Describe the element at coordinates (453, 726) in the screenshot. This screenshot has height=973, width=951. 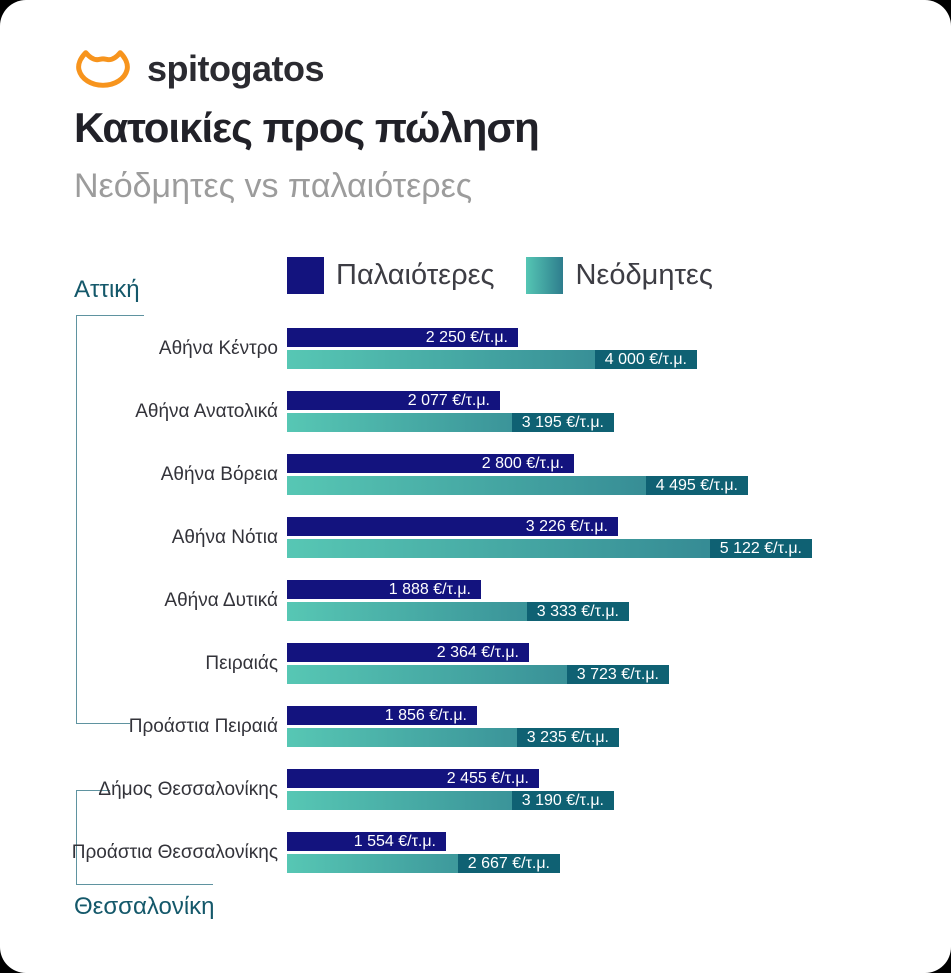
I see `row-bars: 1 856 €/τ.μ. 3 235 €/τ.μ.` at that location.